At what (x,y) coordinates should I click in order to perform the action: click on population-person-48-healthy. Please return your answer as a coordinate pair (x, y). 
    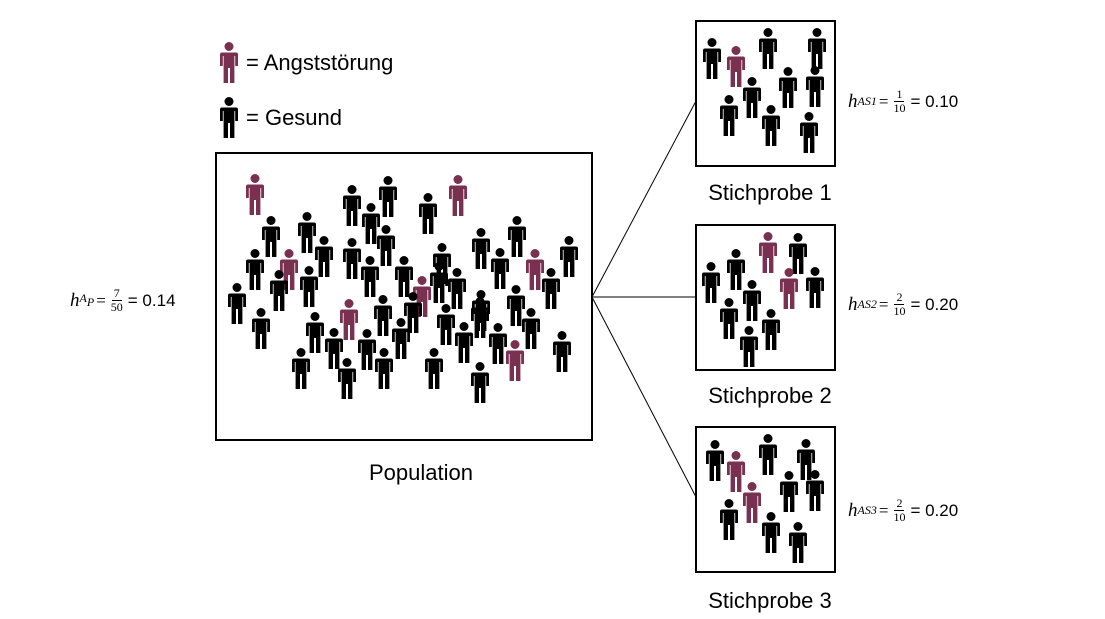
    Looking at the image, I should click on (413, 312).